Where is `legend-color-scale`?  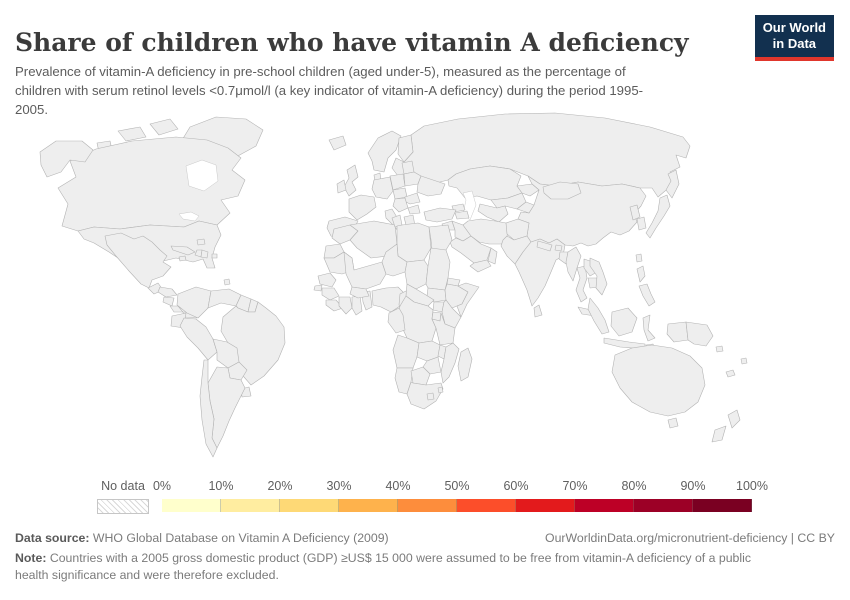 legend-color-scale is located at coordinates (457, 505).